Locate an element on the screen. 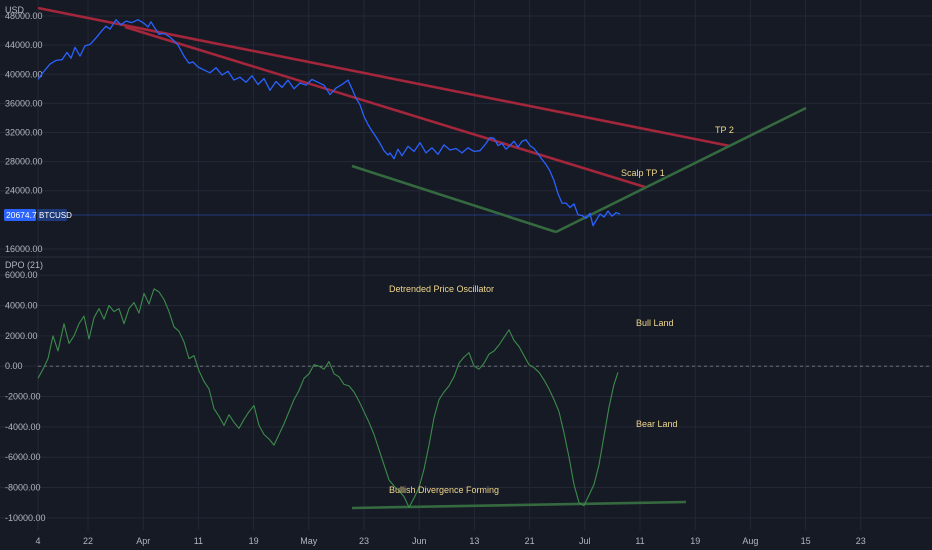  price-tick-label: 40000.00 is located at coordinates (24, 74).